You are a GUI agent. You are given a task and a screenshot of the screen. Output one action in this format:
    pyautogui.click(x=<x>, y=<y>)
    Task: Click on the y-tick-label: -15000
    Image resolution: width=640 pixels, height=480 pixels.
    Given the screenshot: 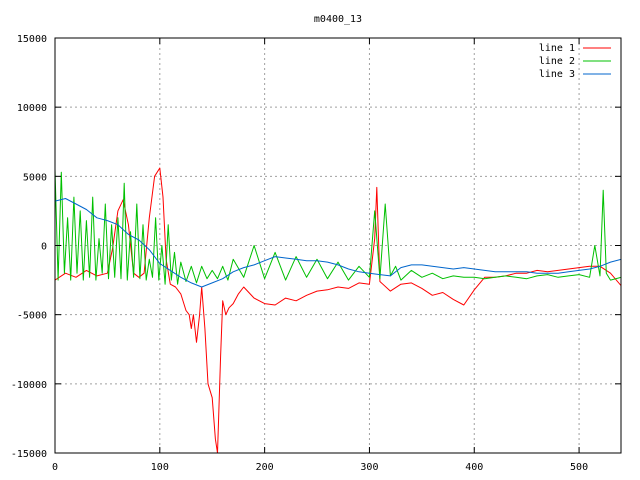 What is the action you would take?
    pyautogui.click(x=29, y=454)
    